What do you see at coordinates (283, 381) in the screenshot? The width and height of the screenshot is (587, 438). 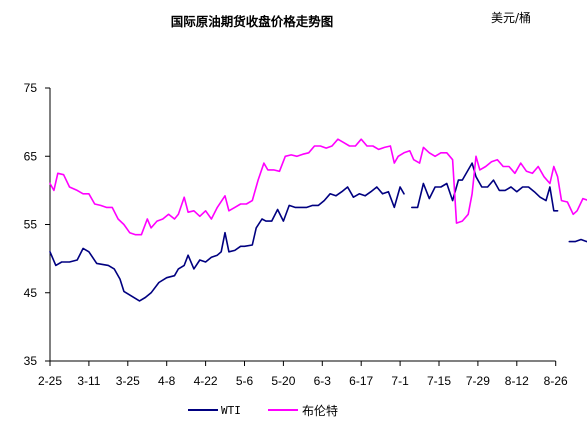 I see `x-tick-label: 5-20` at bounding box center [283, 381].